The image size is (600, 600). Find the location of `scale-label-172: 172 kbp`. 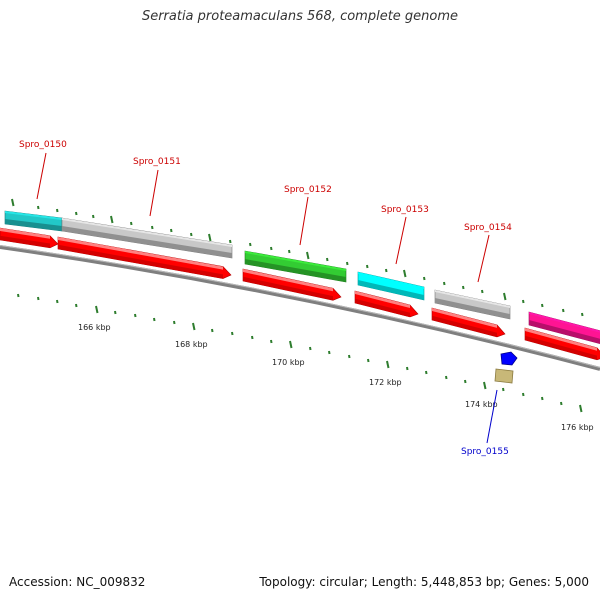

scale-label-172: 172 kbp is located at coordinates (385, 382).